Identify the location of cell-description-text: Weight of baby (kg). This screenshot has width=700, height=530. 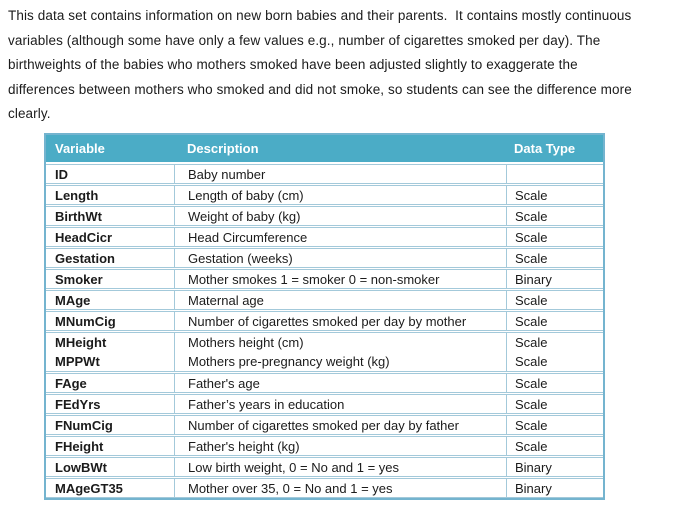
(244, 216).